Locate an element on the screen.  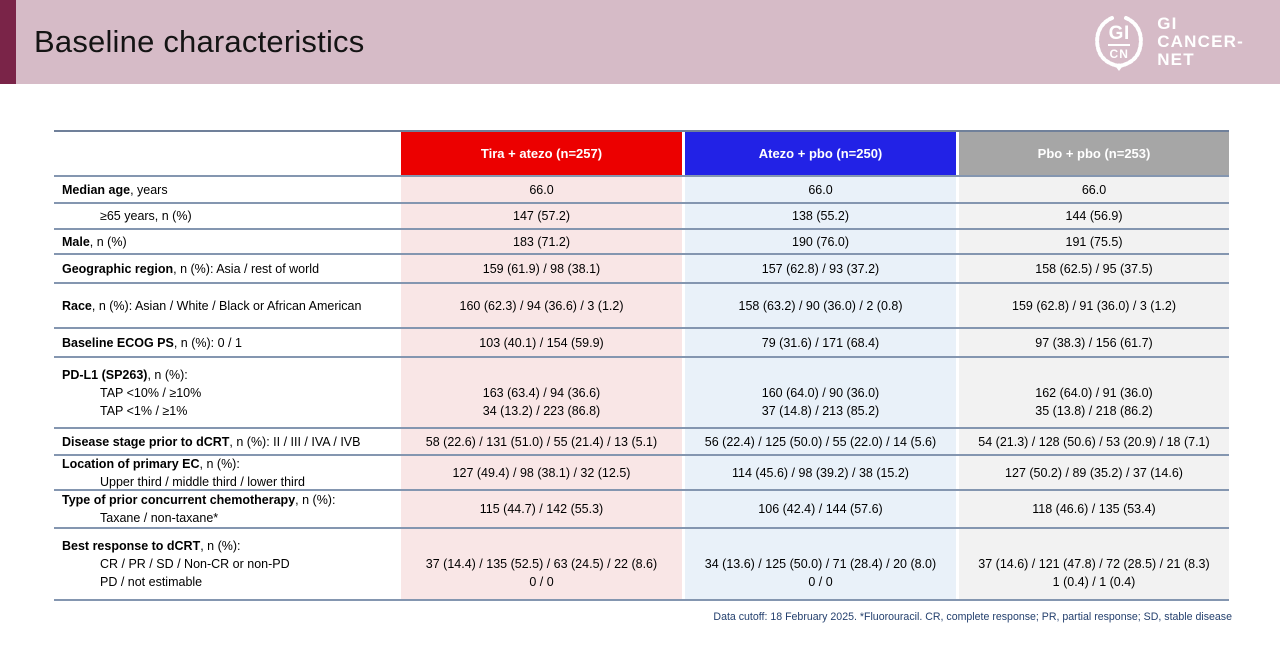
logo-monogram-divider is located at coordinates (1119, 45).